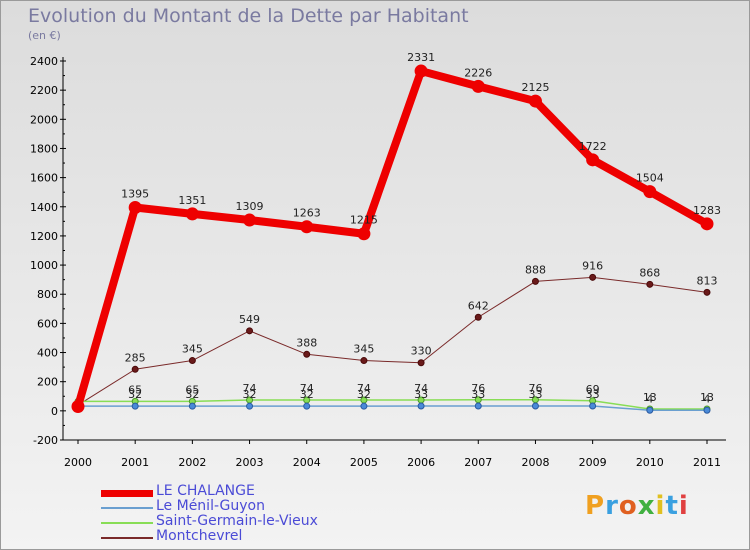 Image resolution: width=750 pixels, height=550 pixels. I want to click on x-tick-label: 2007, so click(478, 462).